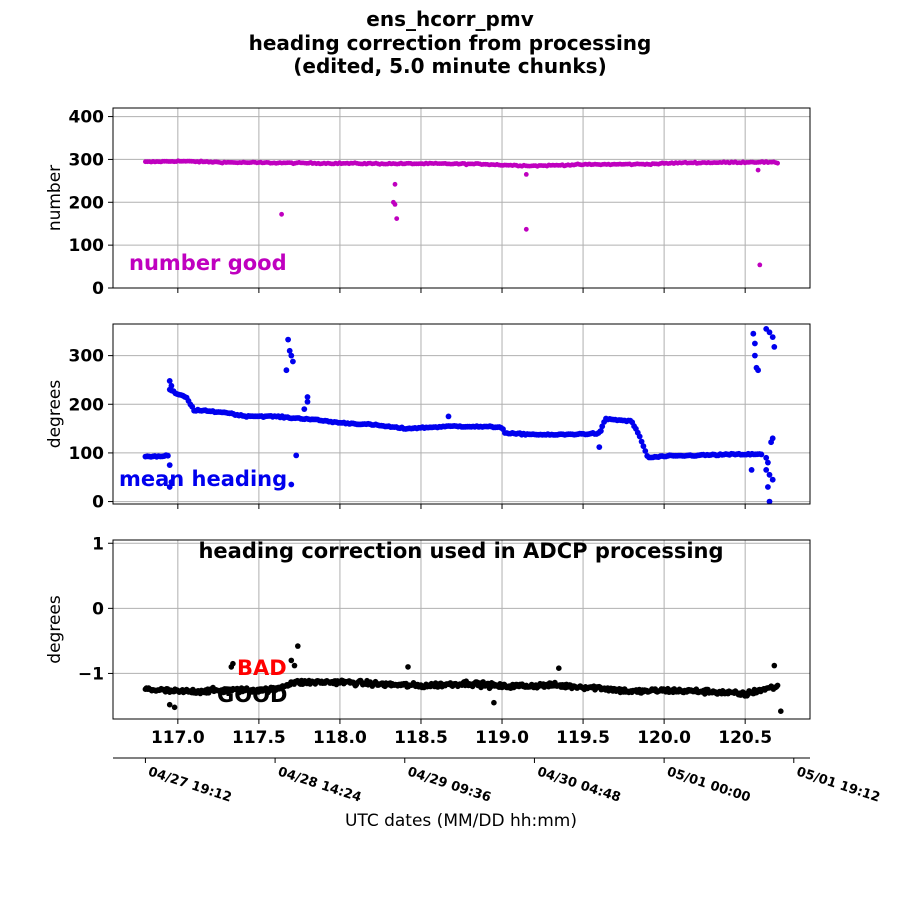 The width and height of the screenshot is (900, 900). What do you see at coordinates (178, 738) in the screenshot?
I see `x-tick-label: 117.0` at bounding box center [178, 738].